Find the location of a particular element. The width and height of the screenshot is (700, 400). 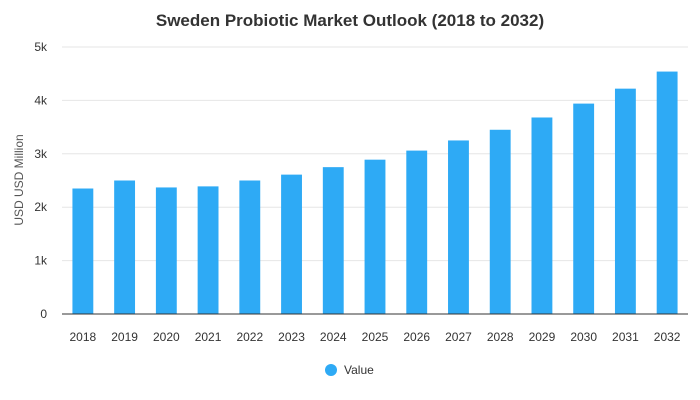

x-tick-label: 2030 is located at coordinates (583, 337).